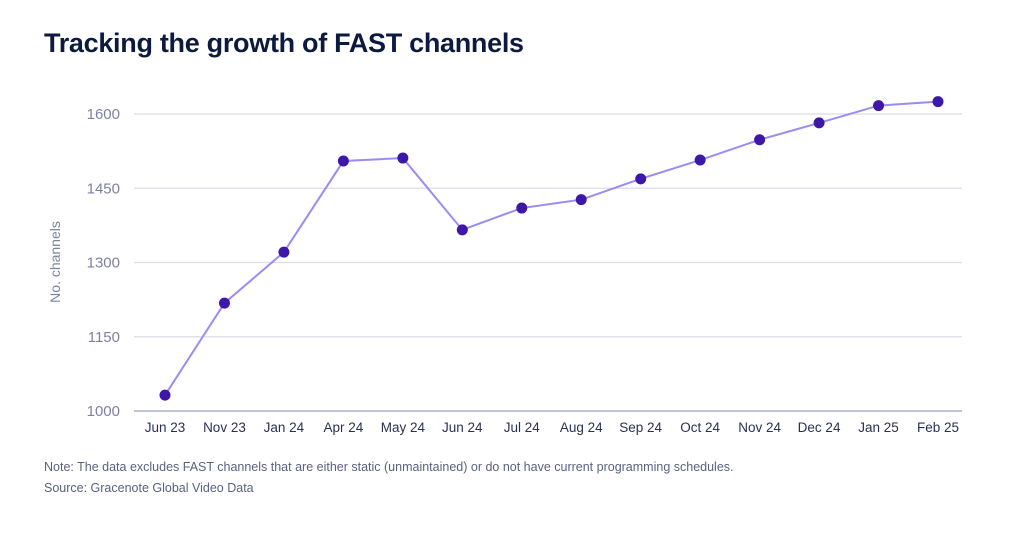  I want to click on x-tick-label: Nov 24, so click(759, 427).